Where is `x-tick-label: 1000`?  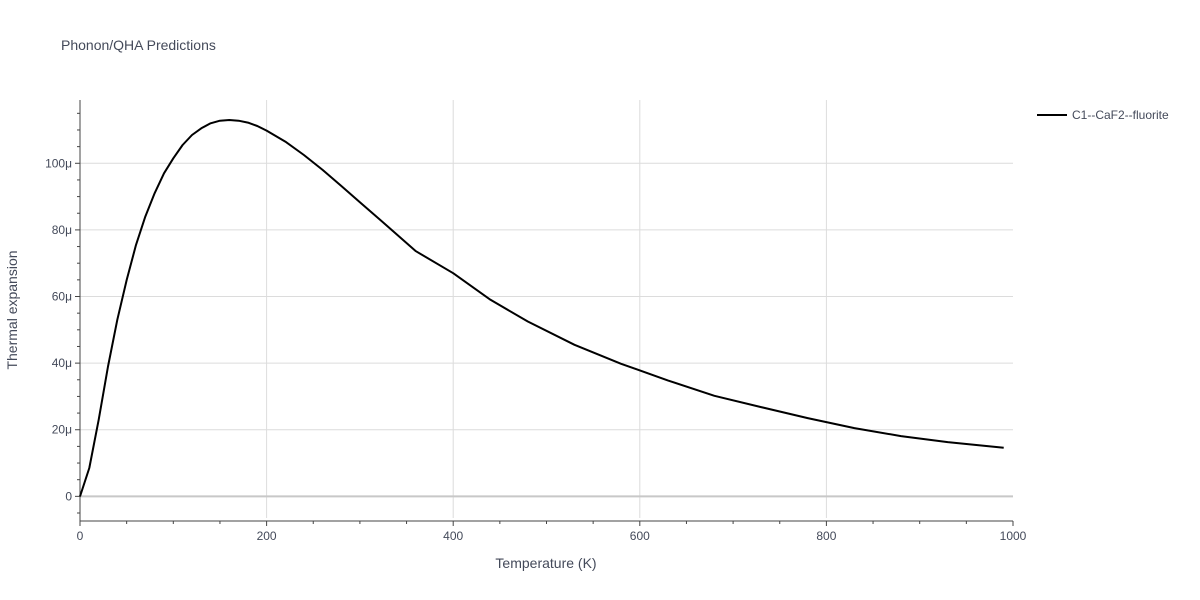
x-tick-label: 1000 is located at coordinates (1013, 536).